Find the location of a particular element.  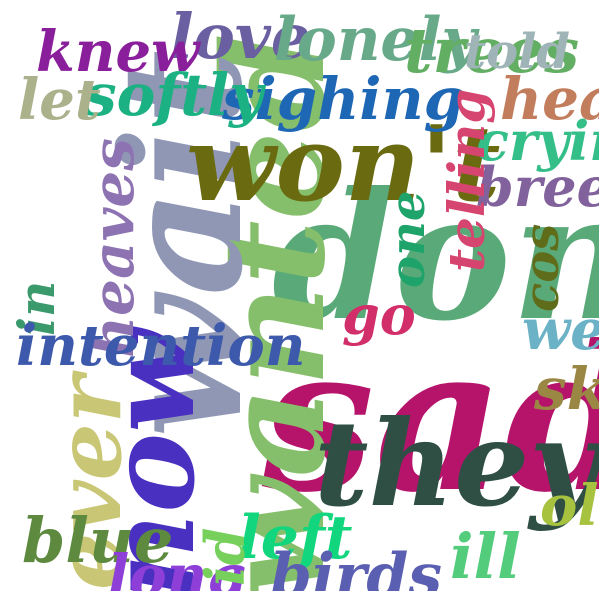

word-id: trees is located at coordinates (492, 50).